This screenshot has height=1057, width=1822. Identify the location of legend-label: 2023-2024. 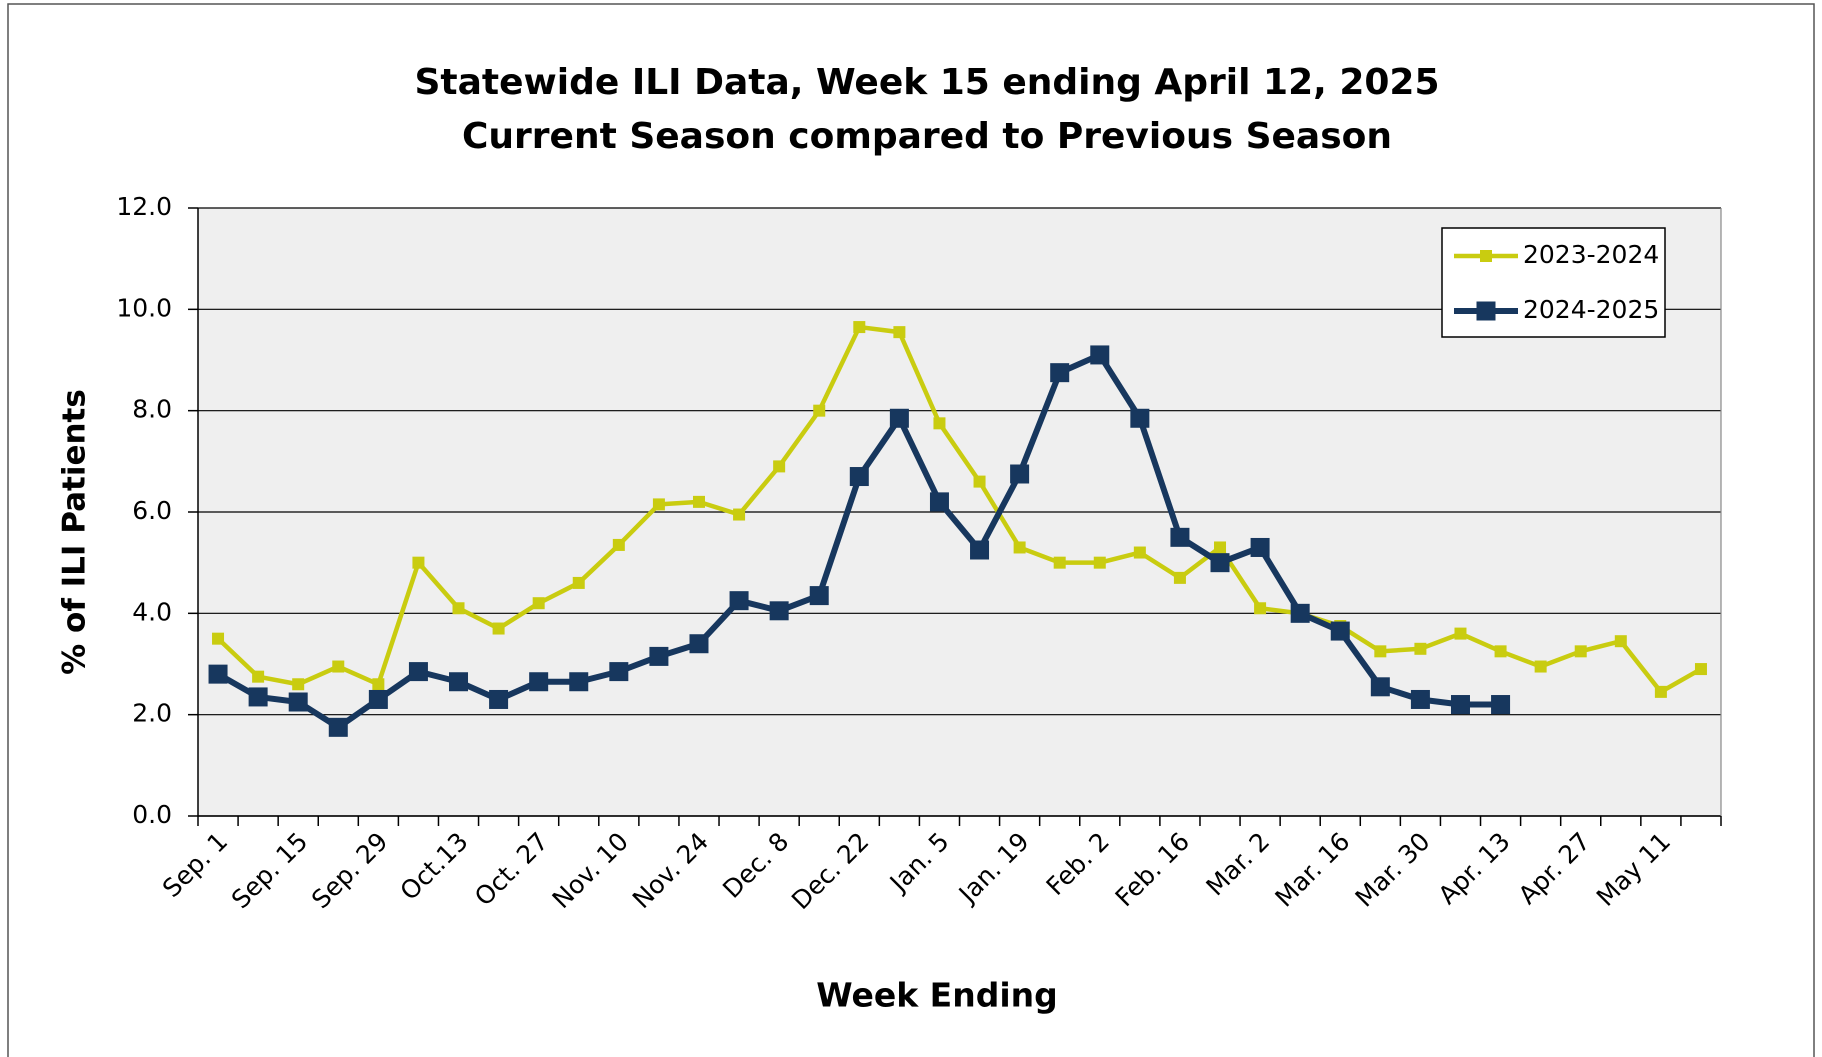
(1591, 254).